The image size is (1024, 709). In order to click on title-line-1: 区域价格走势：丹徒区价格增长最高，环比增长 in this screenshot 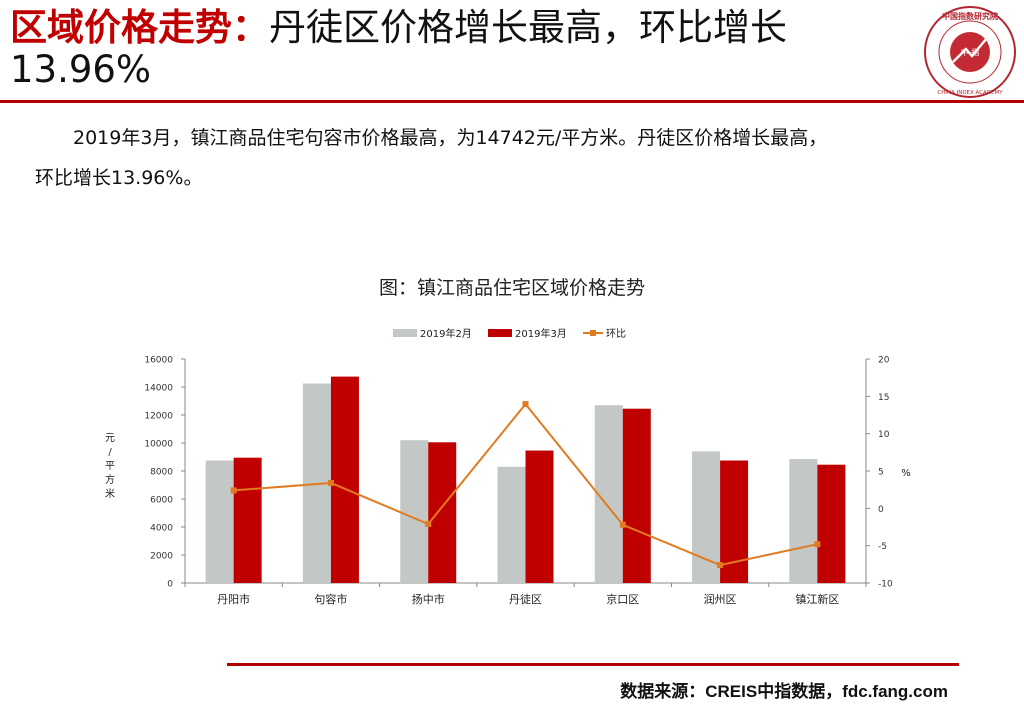, I will do `click(462, 28)`.